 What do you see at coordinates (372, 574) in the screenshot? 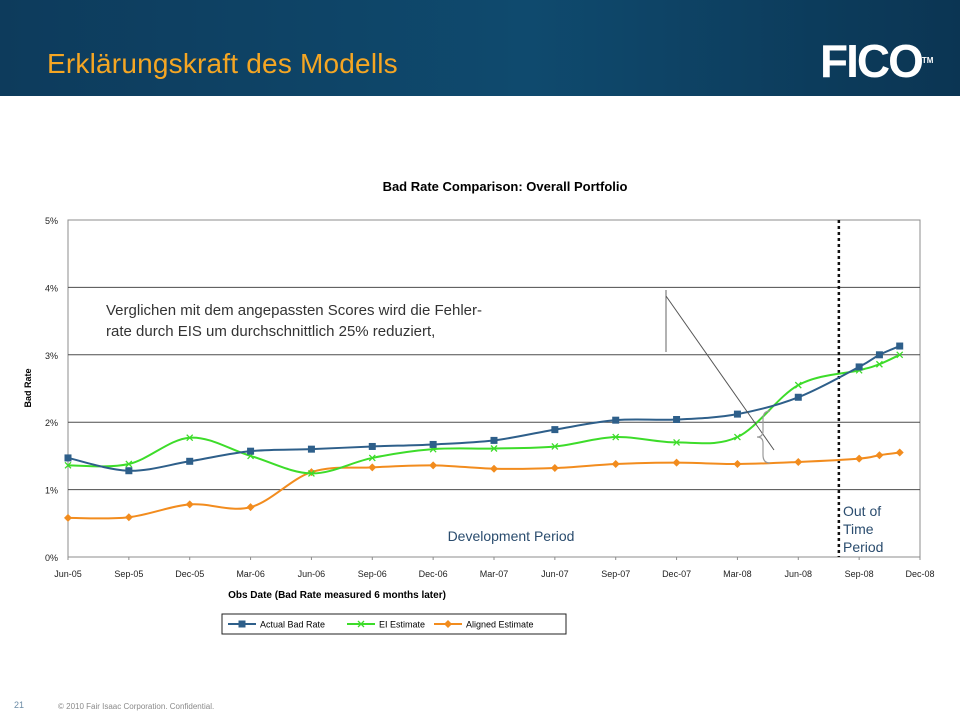
I see `x-tick-label: Sep-06` at bounding box center [372, 574].